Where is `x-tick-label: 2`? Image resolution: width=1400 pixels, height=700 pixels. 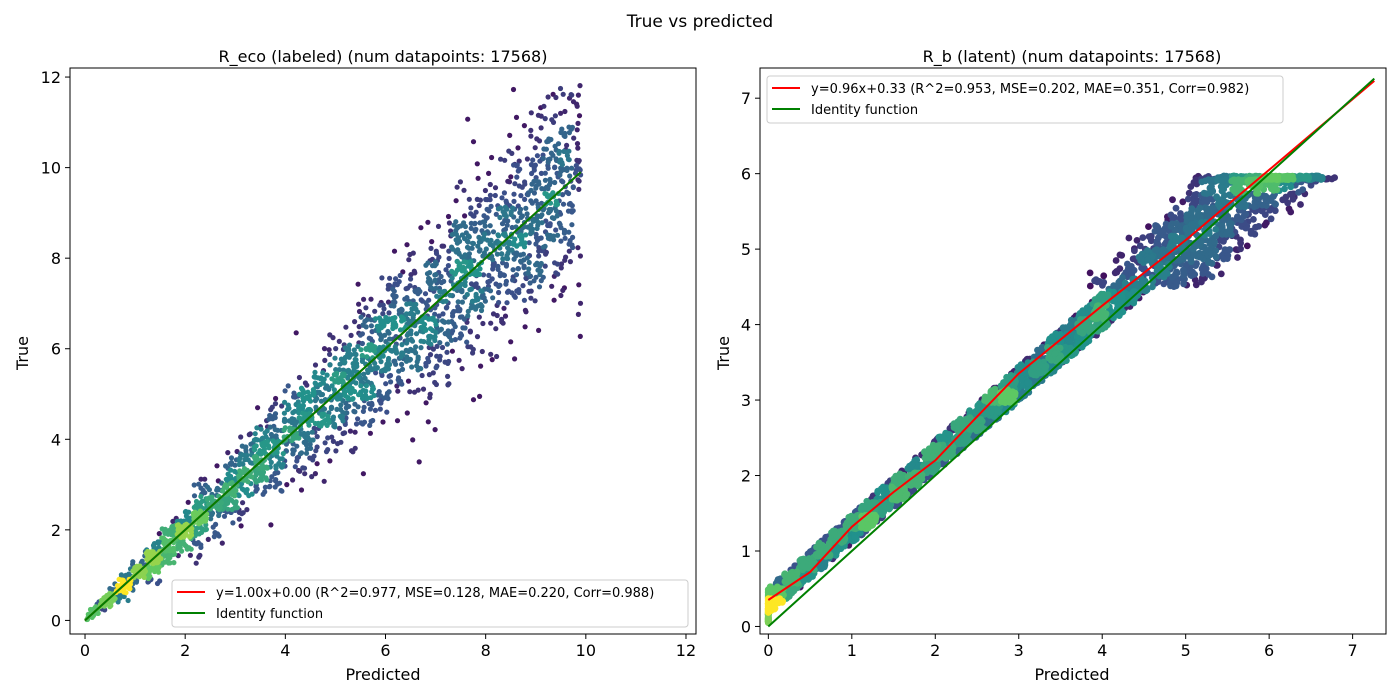 x-tick-label: 2 is located at coordinates (185, 650).